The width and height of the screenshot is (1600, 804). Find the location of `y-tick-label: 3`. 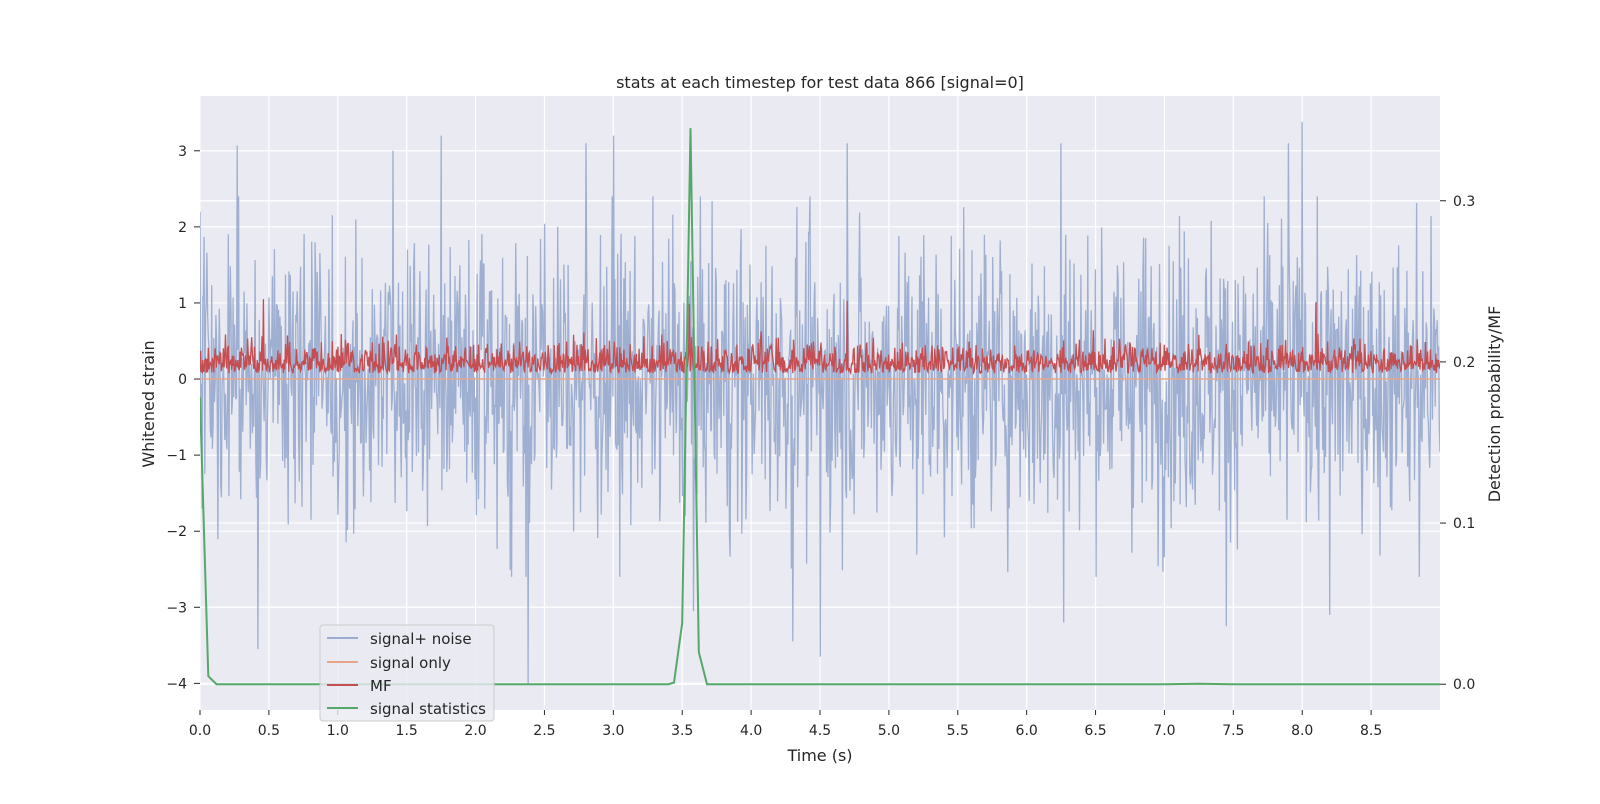

y-tick-label: 3 is located at coordinates (182, 152).